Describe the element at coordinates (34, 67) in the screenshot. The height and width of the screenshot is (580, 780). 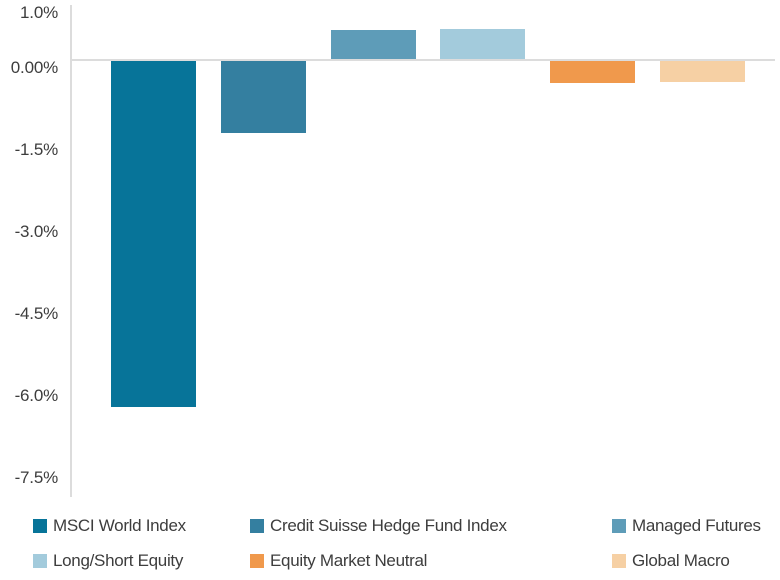
I see `y-tick-label-0-00: 0.00%` at that location.